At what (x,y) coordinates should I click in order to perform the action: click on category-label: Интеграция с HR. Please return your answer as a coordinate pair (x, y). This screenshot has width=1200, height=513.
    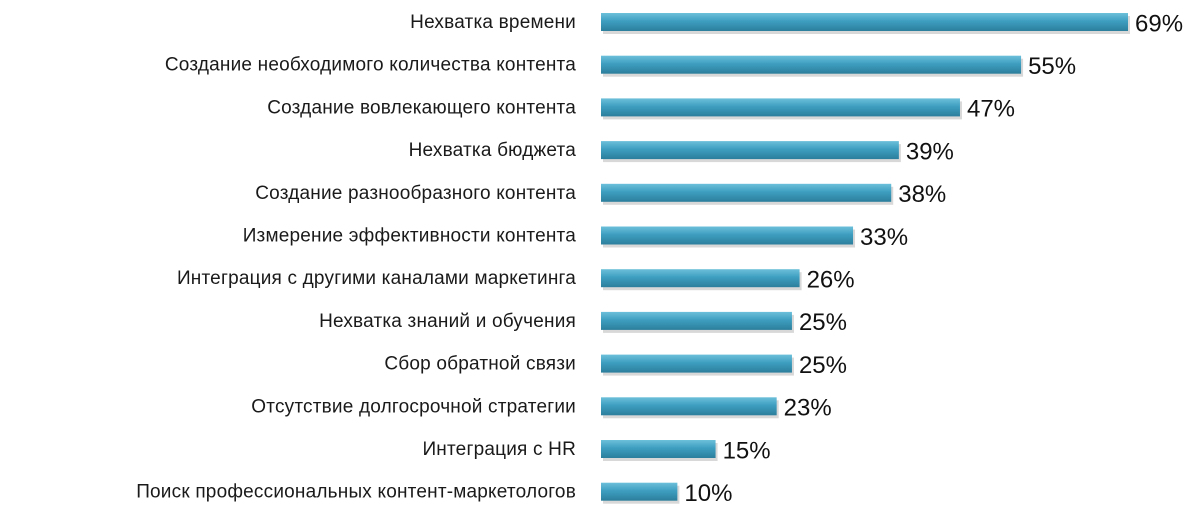
    Looking at the image, I should click on (499, 449).